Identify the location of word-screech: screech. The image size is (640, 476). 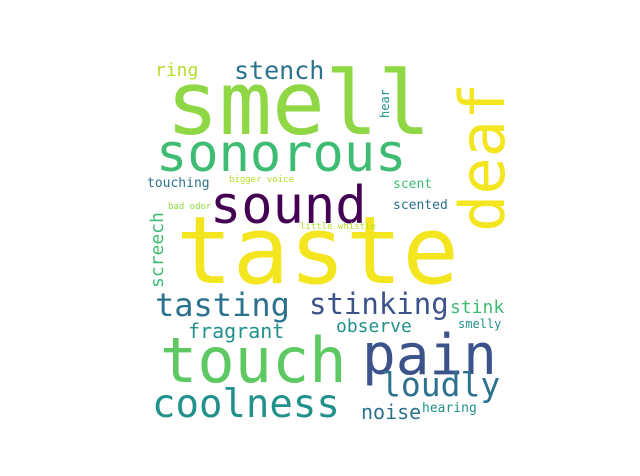
(157, 250).